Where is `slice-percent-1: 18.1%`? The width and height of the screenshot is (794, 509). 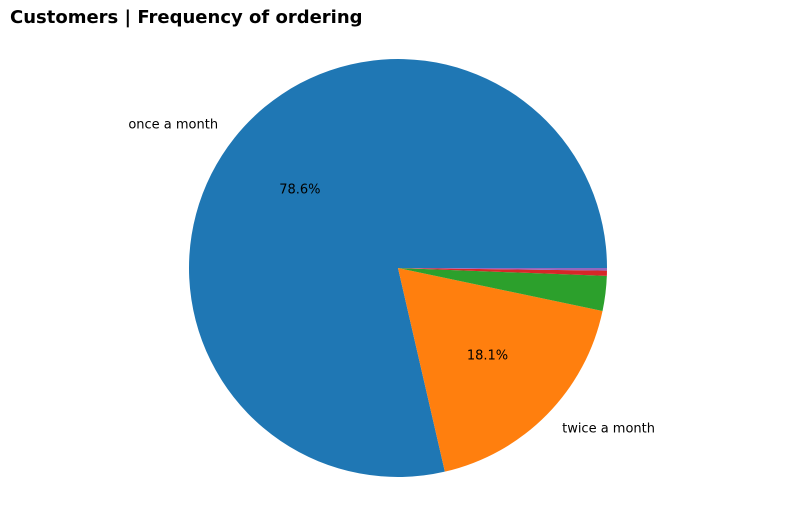
slice-percent-1: 18.1% is located at coordinates (487, 355).